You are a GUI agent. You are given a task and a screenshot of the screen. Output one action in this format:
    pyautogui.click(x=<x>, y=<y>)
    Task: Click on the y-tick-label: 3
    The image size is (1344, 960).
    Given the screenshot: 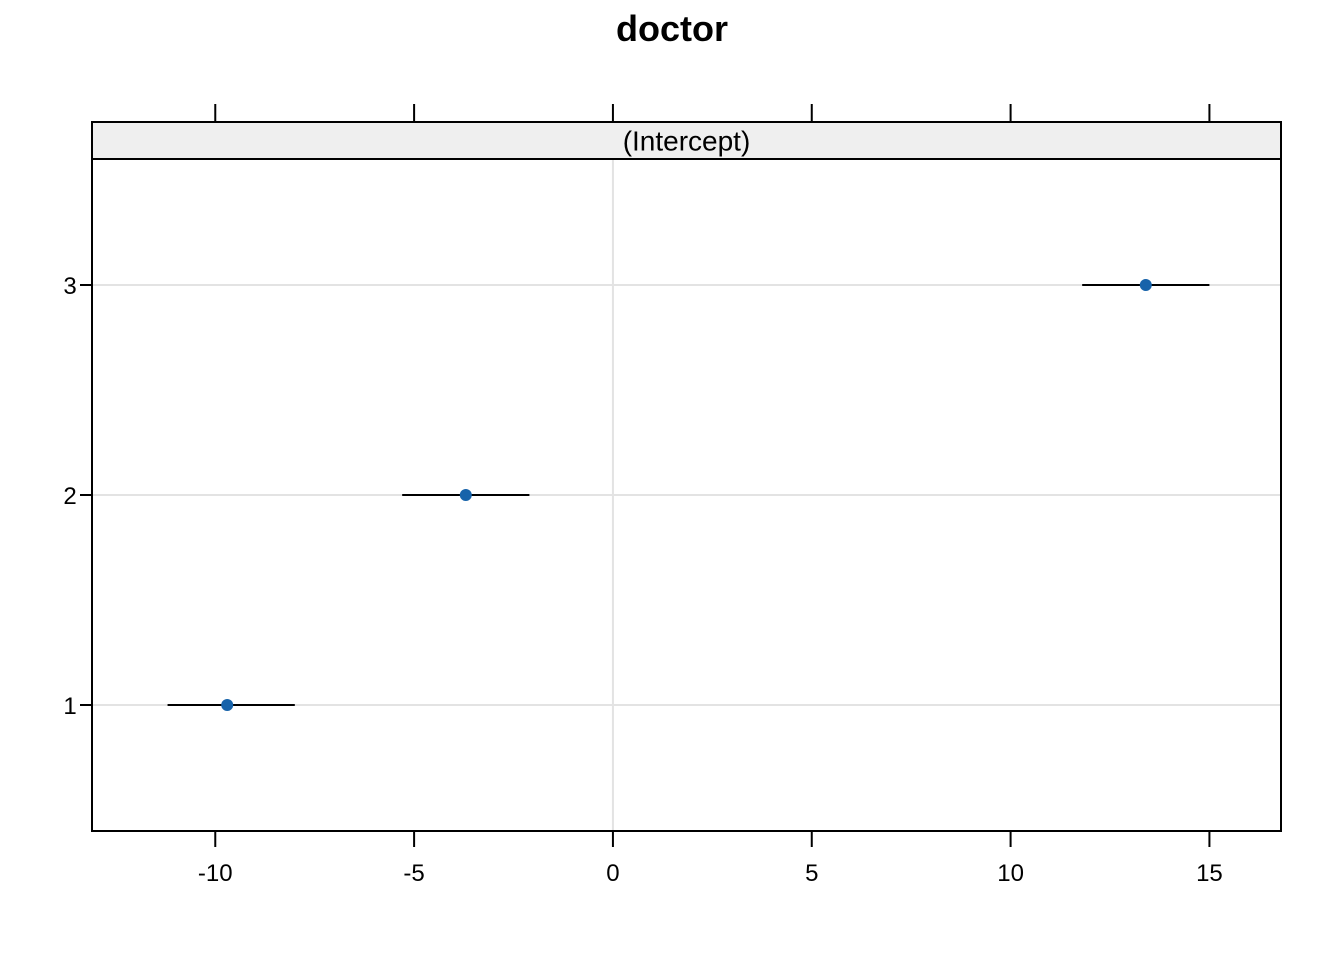 What is the action you would take?
    pyautogui.click(x=69, y=286)
    